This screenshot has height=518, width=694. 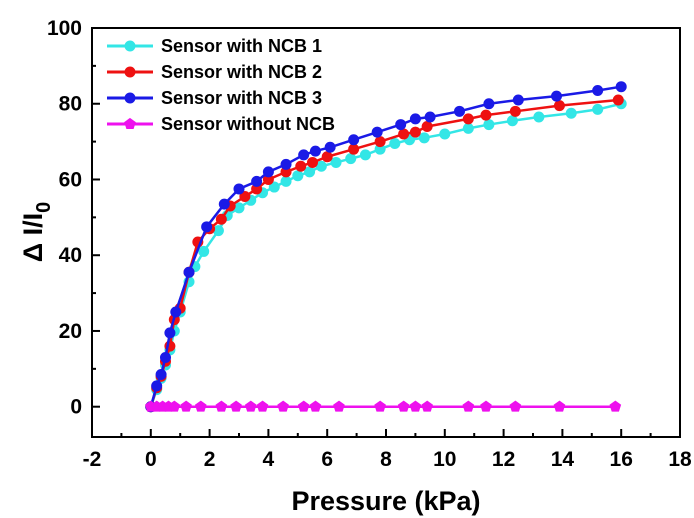 What do you see at coordinates (327, 459) in the screenshot?
I see `x-tick-label: 6` at bounding box center [327, 459].